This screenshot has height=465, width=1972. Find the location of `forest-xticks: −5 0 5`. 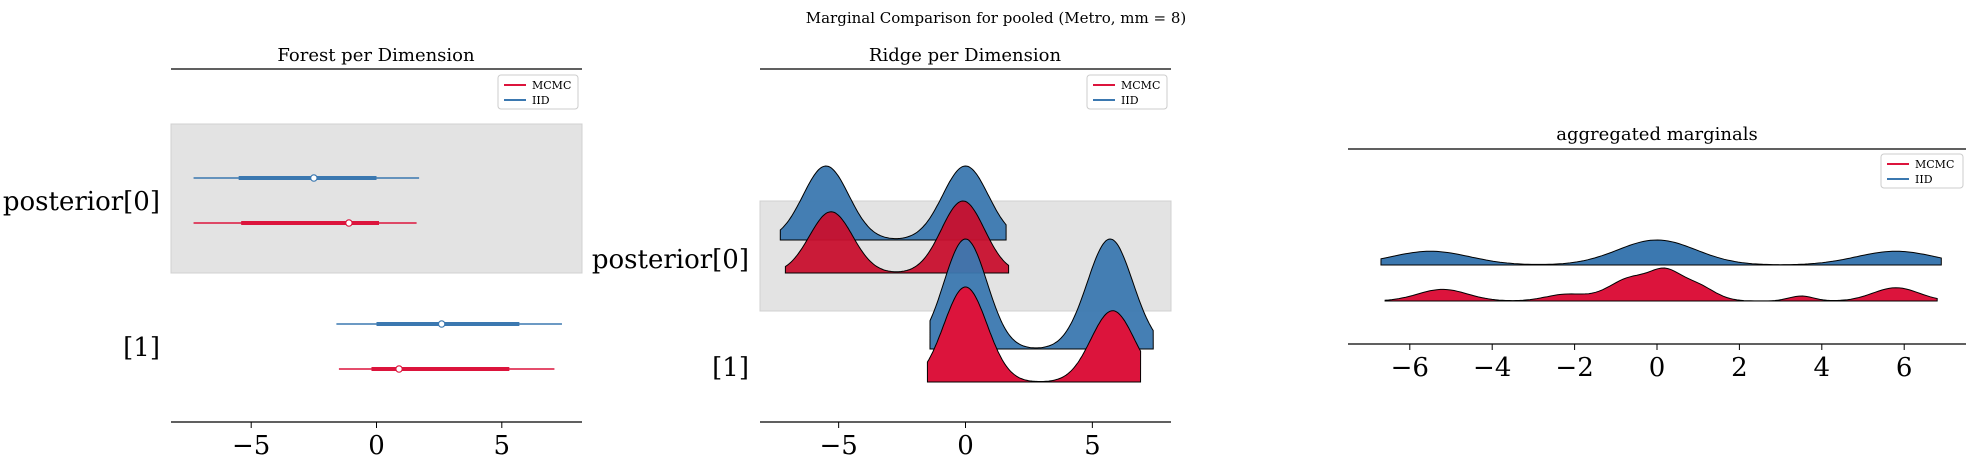

forest-xticks: −5 0 5 is located at coordinates (371, 441).